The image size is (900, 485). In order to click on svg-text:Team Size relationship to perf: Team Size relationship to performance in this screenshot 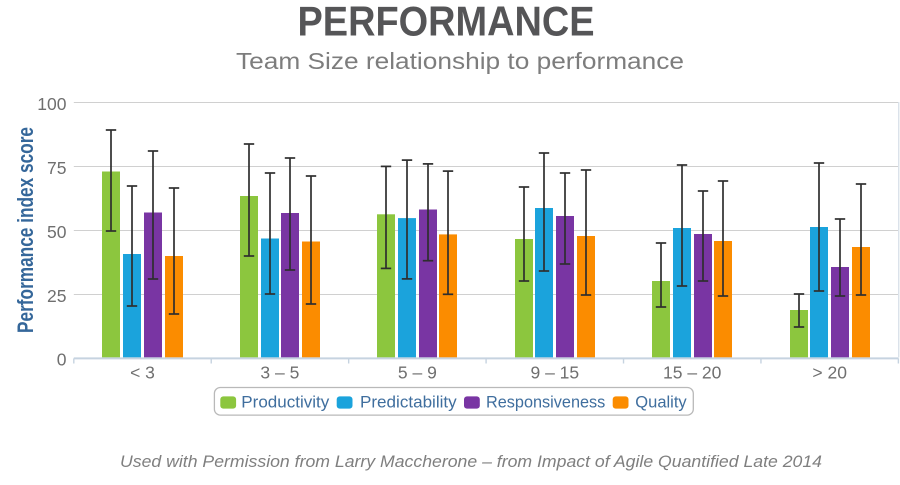, I will do `click(460, 61)`.